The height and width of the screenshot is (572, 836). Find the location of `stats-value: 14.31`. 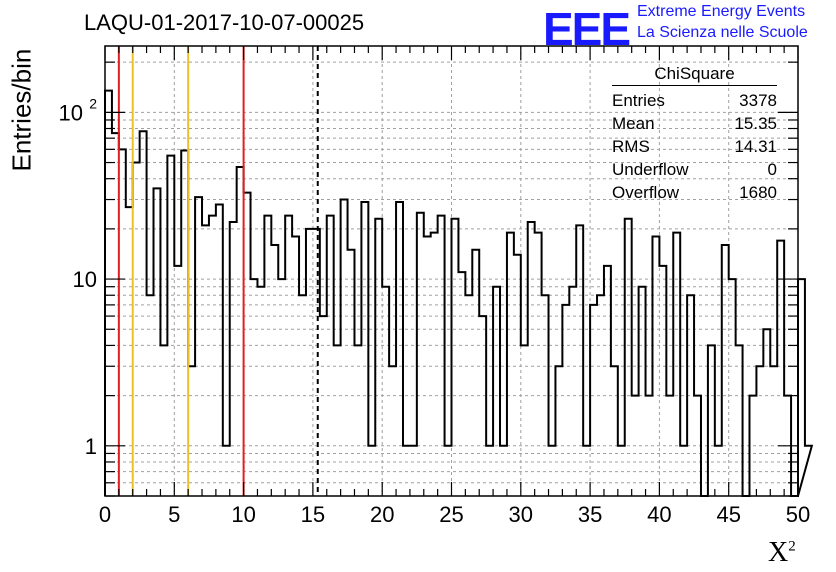

stats-value: 14.31 is located at coordinates (755, 146).